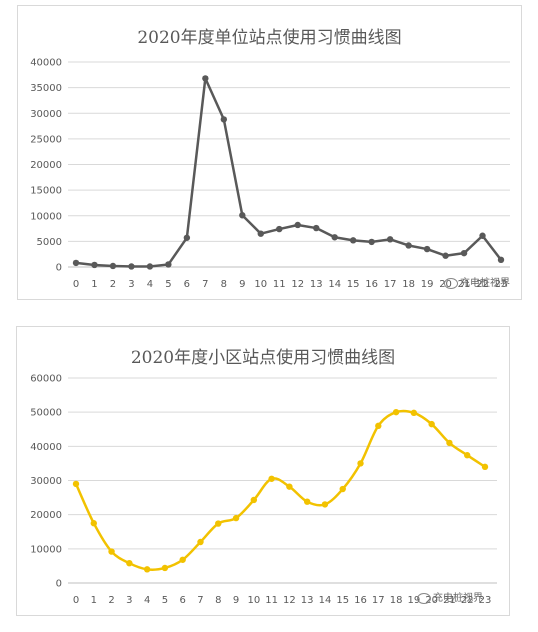 The width and height of the screenshot is (538, 632). I want to click on y-tick-label: 15000, so click(46, 191).